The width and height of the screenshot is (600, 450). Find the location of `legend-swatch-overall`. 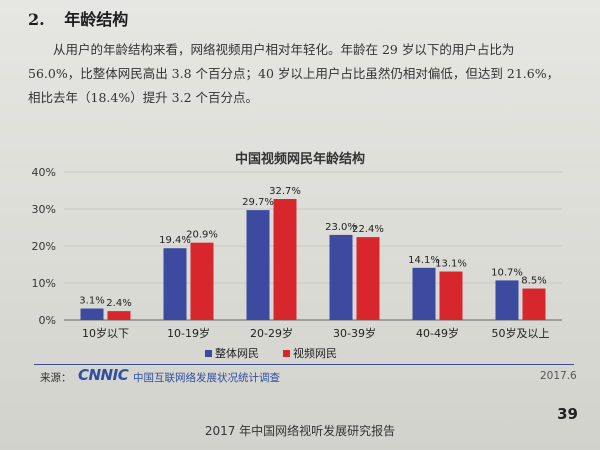

legend-swatch-overall is located at coordinates (208, 353).